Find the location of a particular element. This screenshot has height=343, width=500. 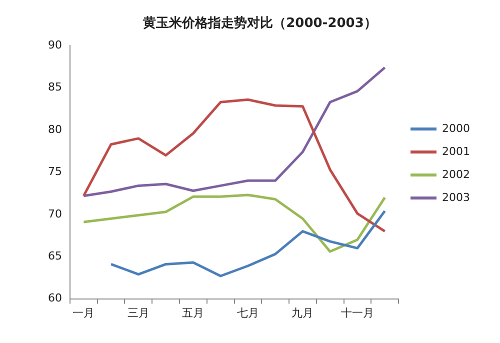

x-tick-label: 十一月 is located at coordinates (357, 313).